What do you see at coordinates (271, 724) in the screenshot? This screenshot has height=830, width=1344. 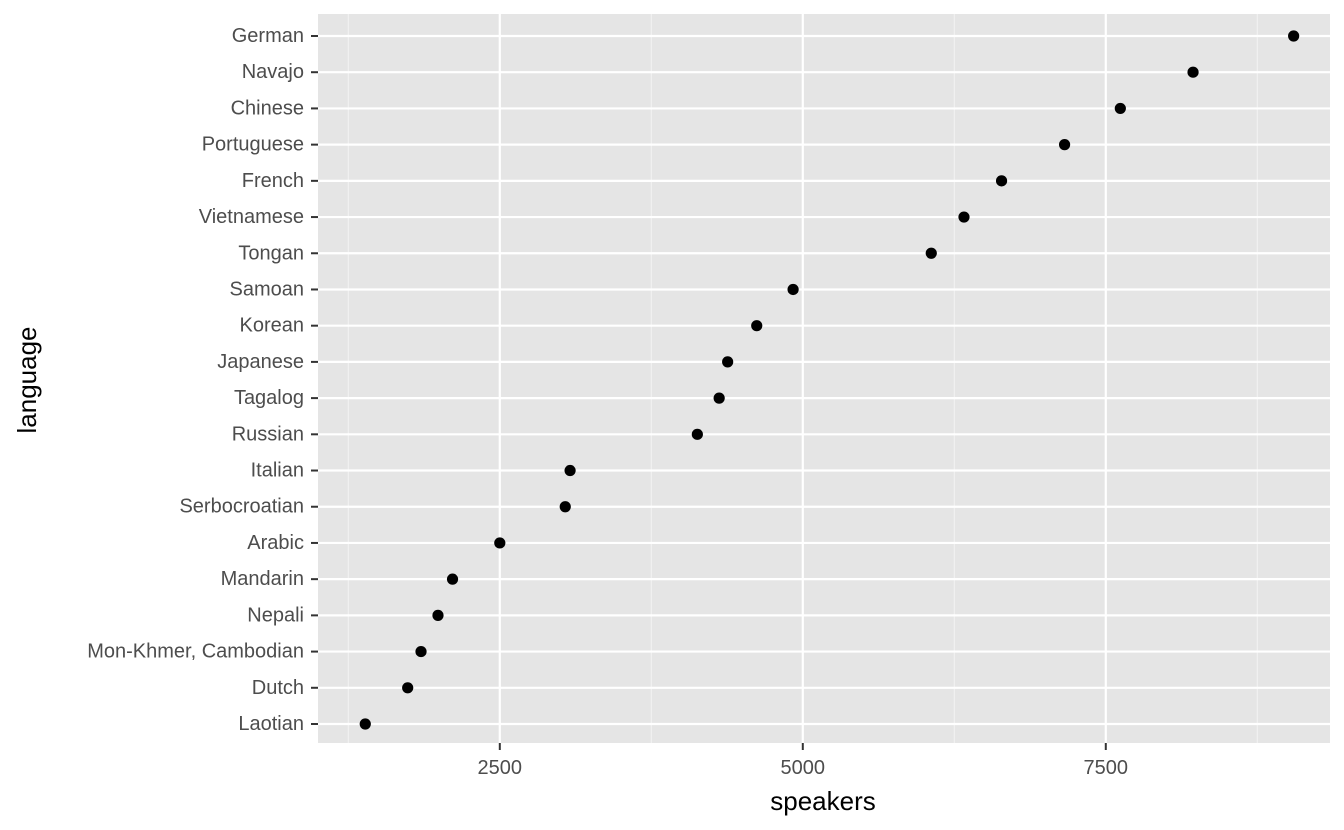 I see `y-tick-label-laotian: Laotian` at bounding box center [271, 724].